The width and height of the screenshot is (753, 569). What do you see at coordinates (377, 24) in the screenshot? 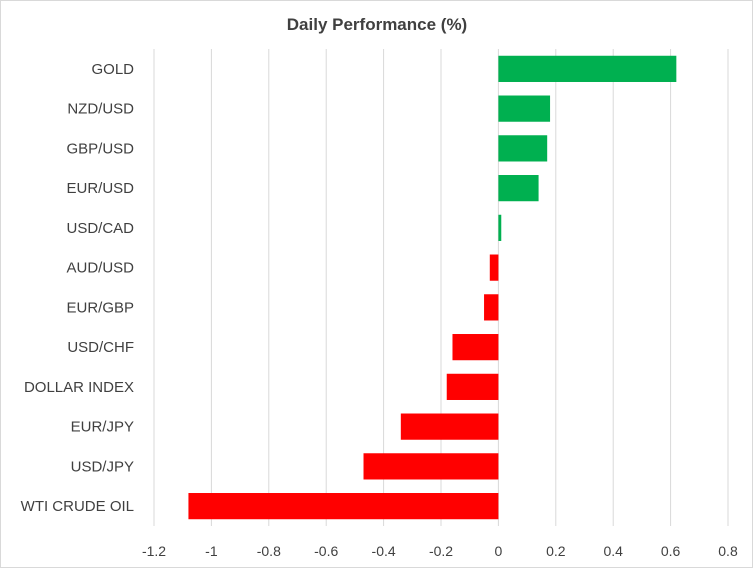
I see `chart-title: Daily Performance (%)` at bounding box center [377, 24].